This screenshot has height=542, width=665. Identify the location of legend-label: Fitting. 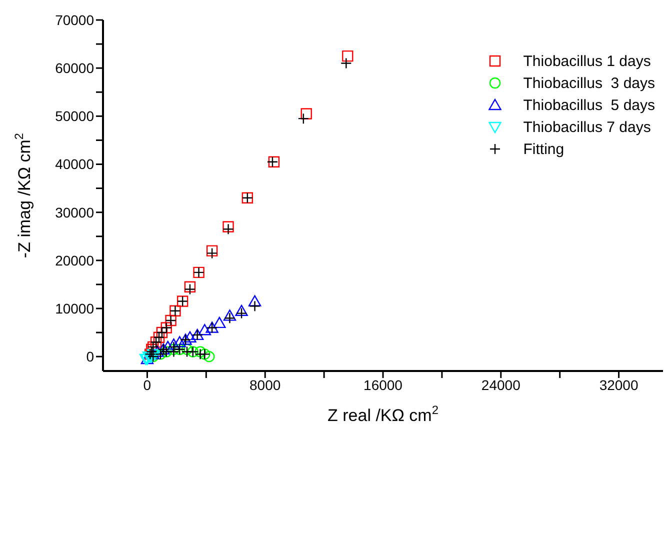
(543, 149).